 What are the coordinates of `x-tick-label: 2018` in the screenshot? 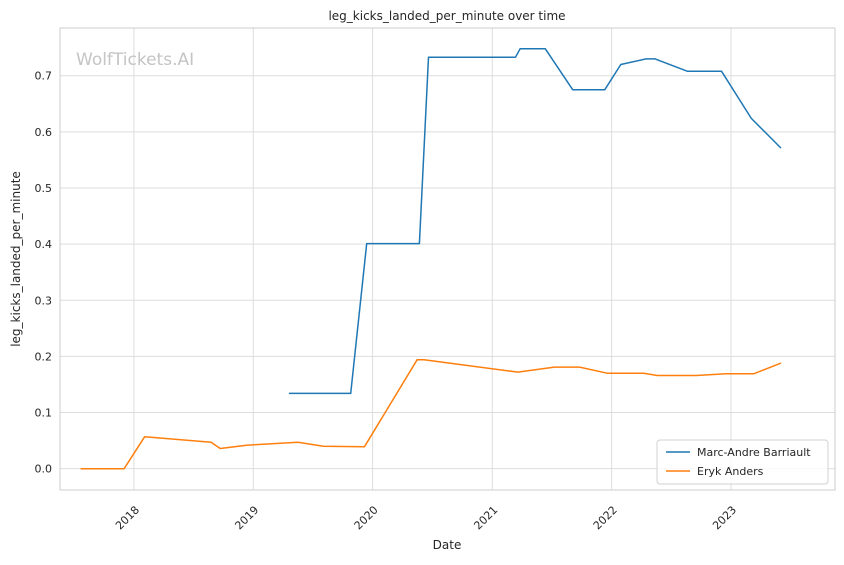 It's located at (127, 517).